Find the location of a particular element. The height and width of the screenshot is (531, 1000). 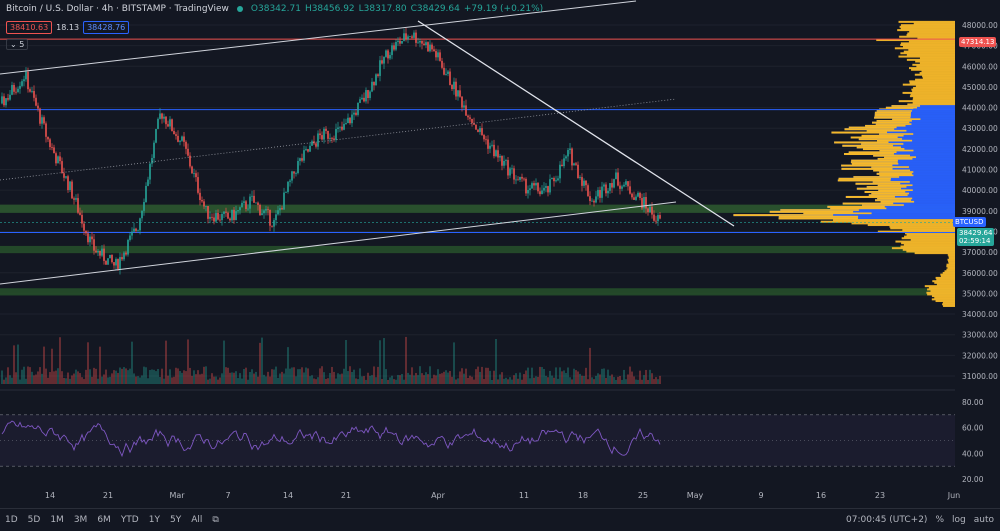

sell-button: 38410.63 is located at coordinates (29, 27).